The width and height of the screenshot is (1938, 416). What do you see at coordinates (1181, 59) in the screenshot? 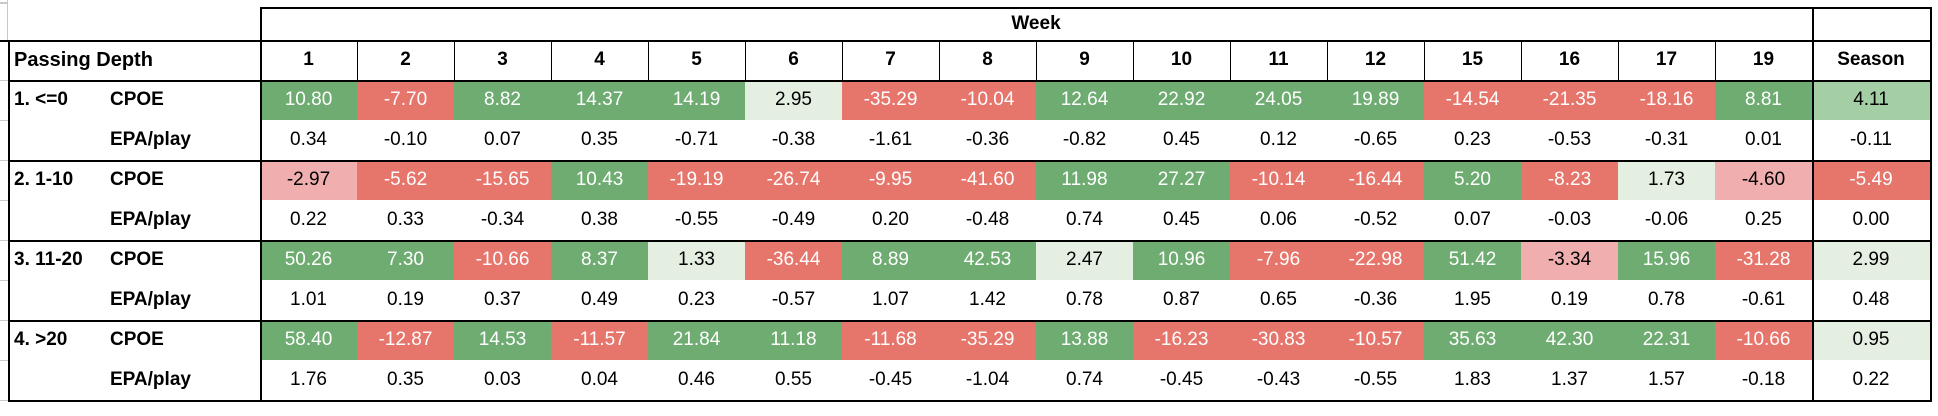
I see `week-column-header: 10` at bounding box center [1181, 59].